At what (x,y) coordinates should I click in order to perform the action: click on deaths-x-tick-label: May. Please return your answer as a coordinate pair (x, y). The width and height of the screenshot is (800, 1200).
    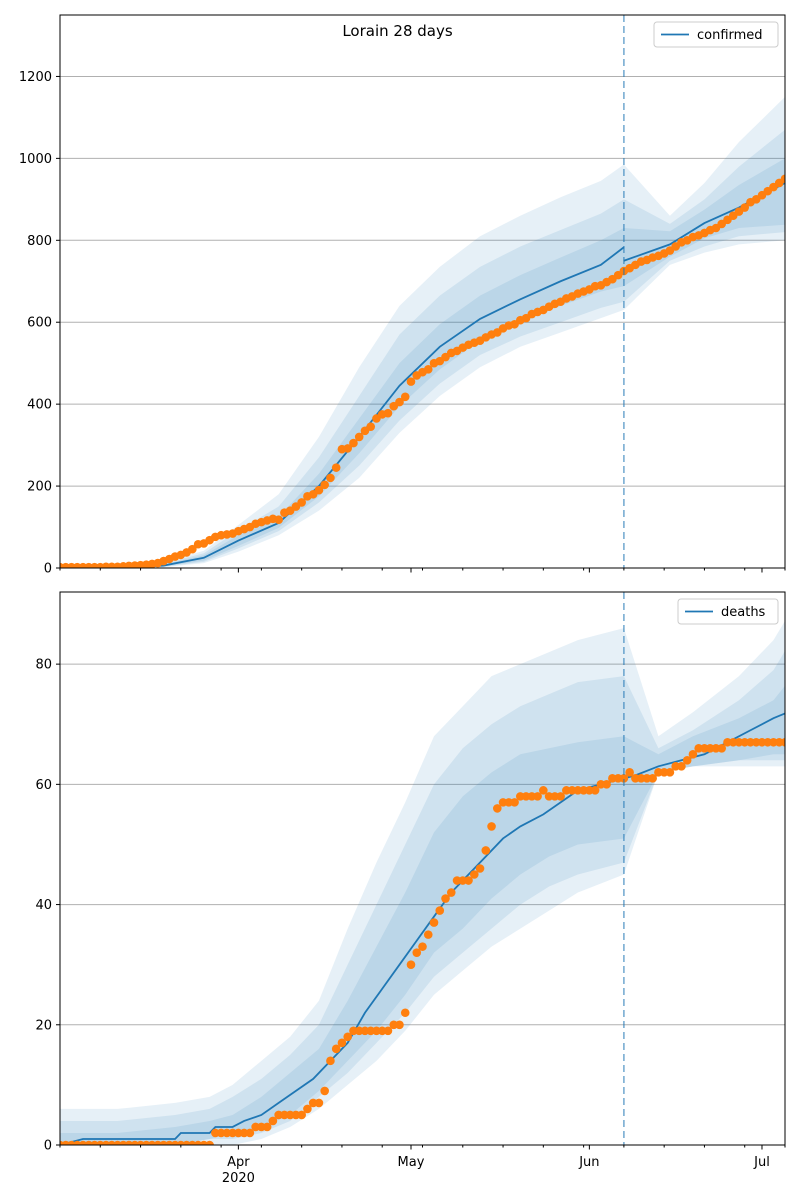
    Looking at the image, I should click on (411, 1162).